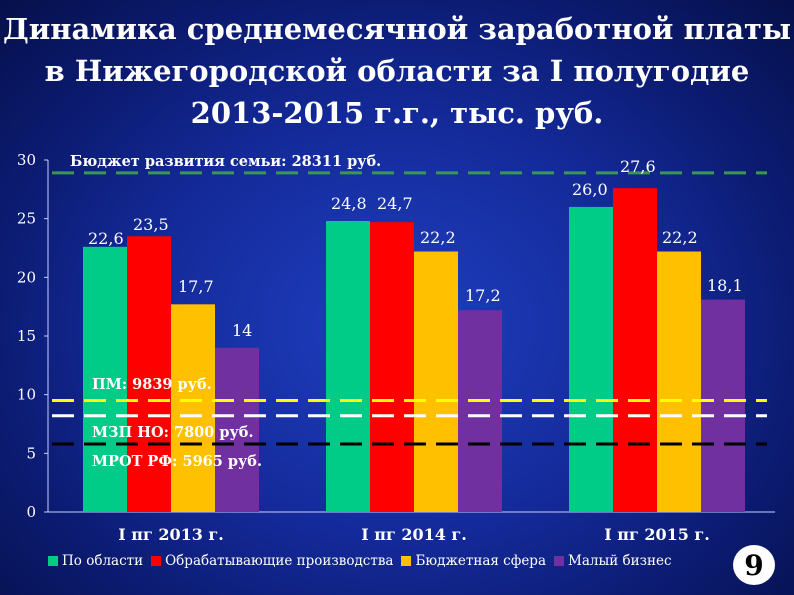 The height and width of the screenshot is (595, 794). I want to click on reference-label-1: Бюджет развития семьи: 28311 руб., so click(225, 161).